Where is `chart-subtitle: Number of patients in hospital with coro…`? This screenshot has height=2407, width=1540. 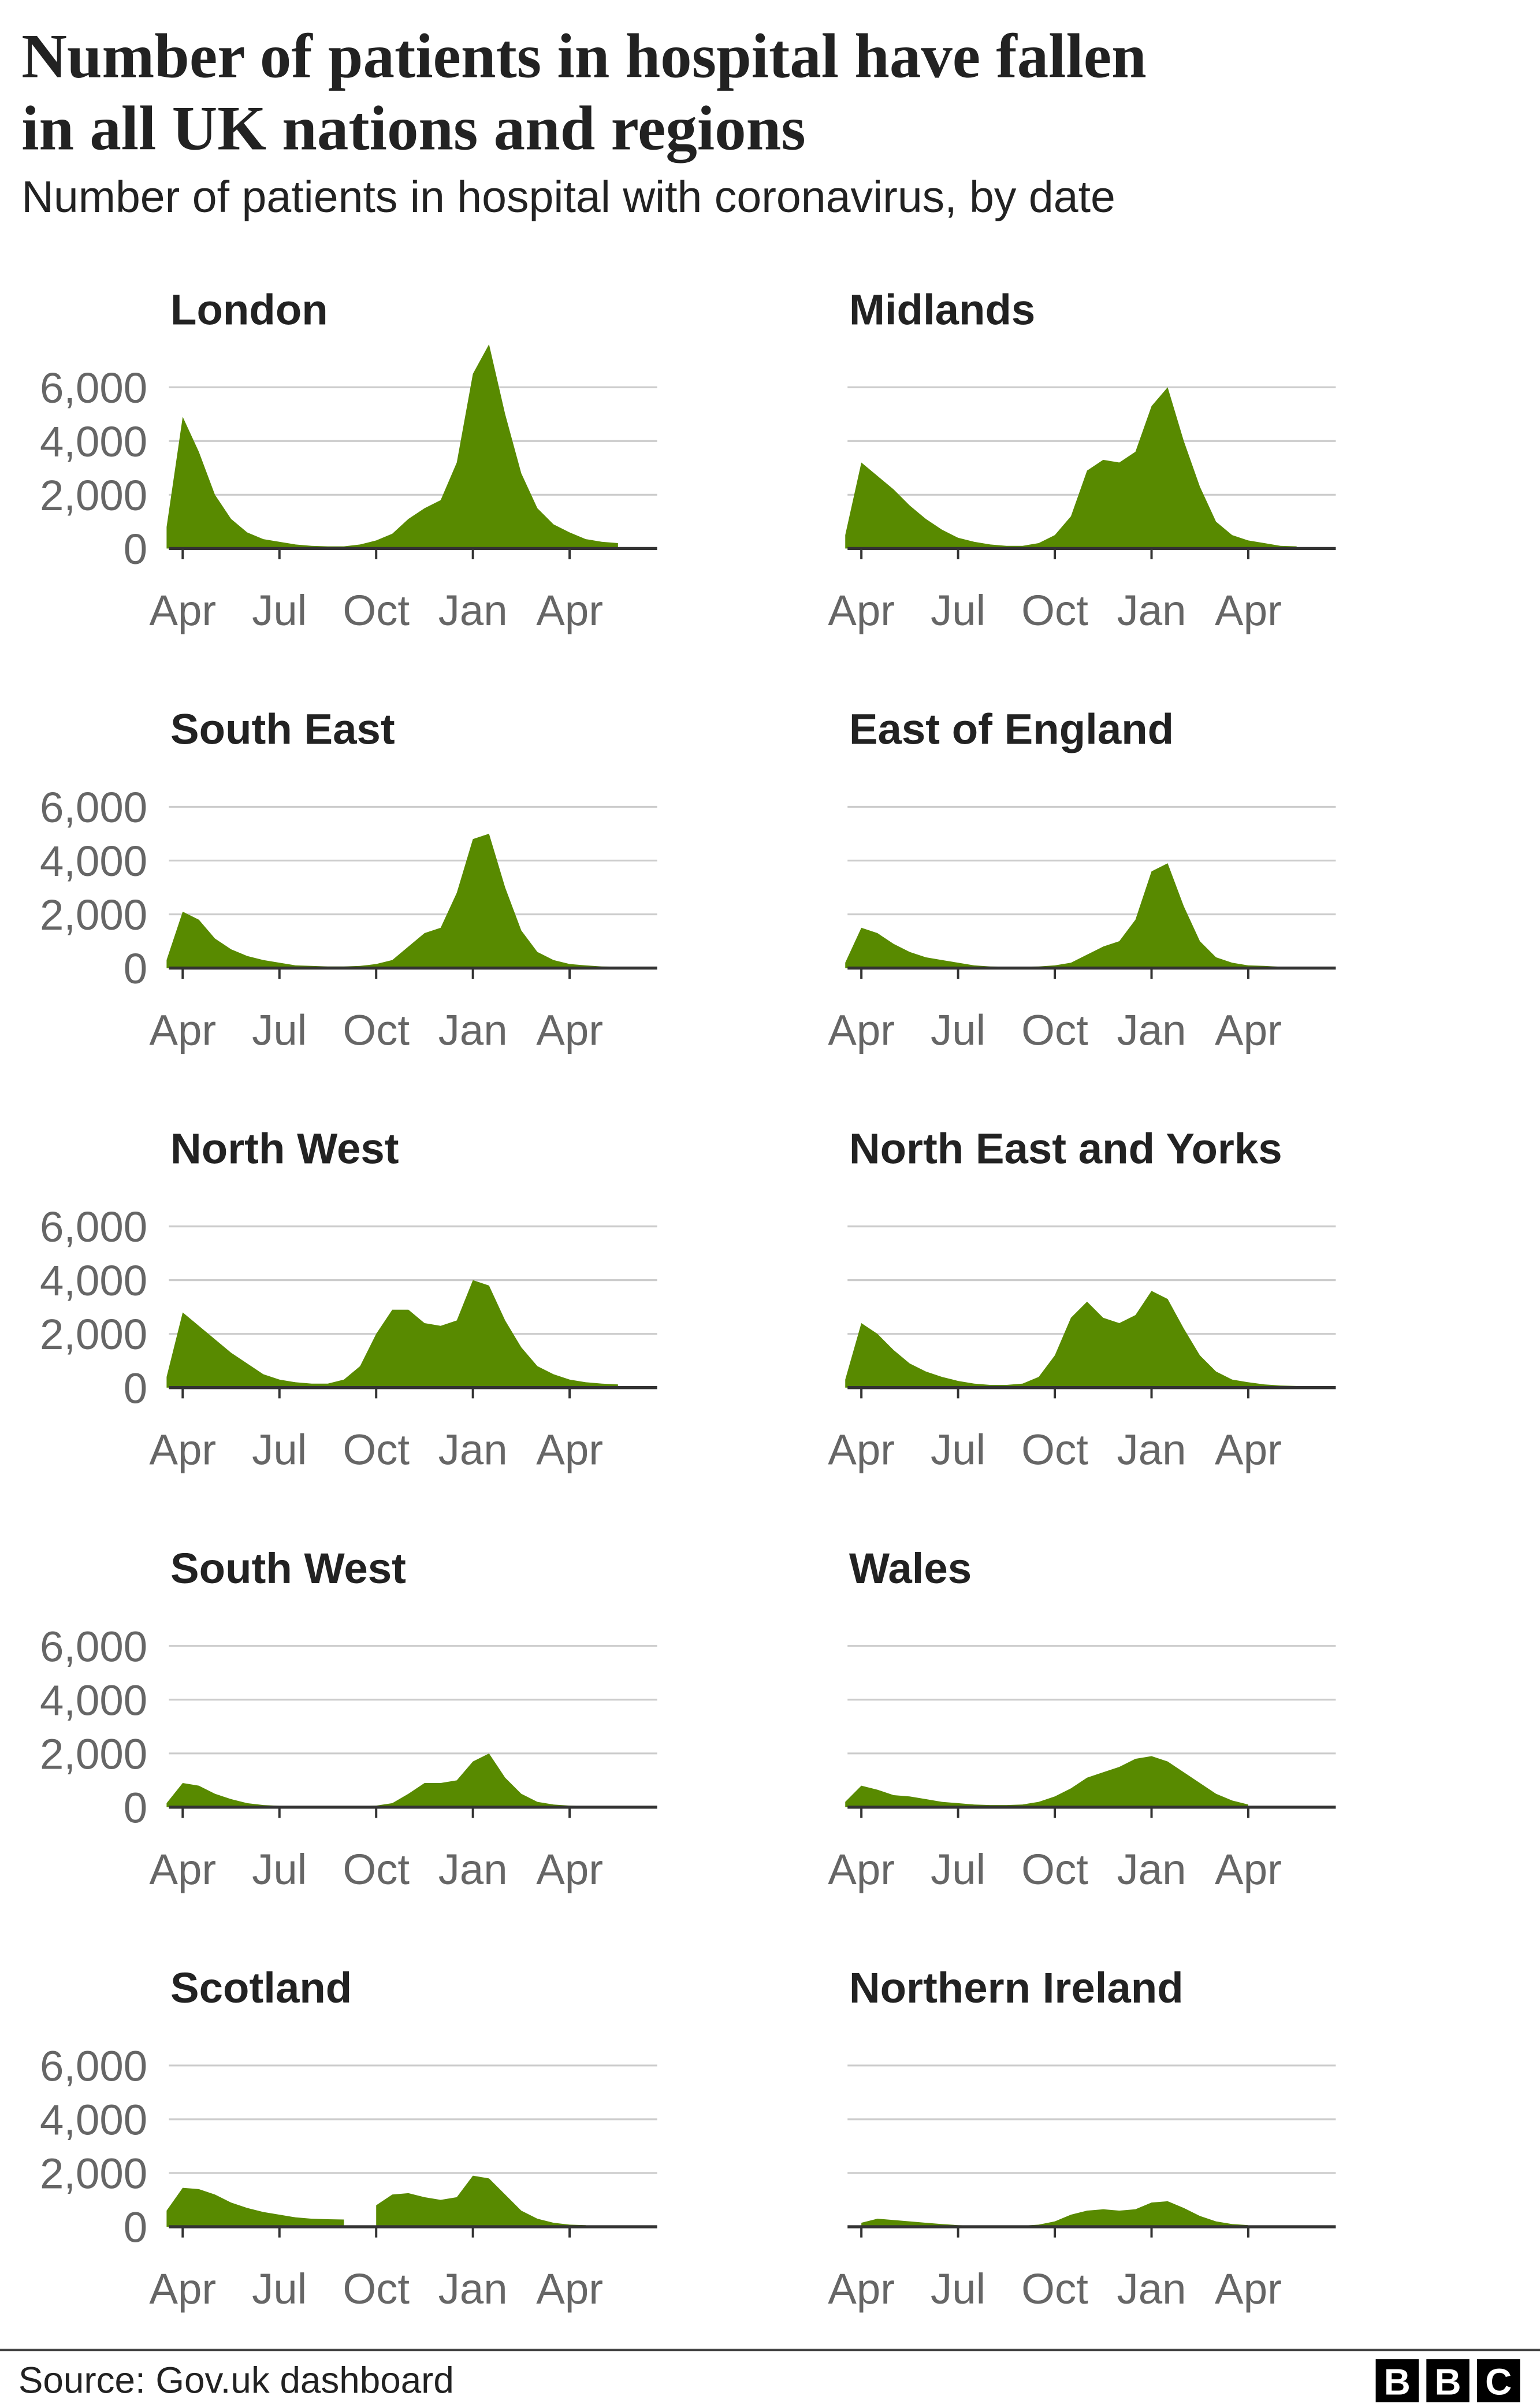
chart-subtitle: Number of patients in hospital with coro… is located at coordinates (568, 197).